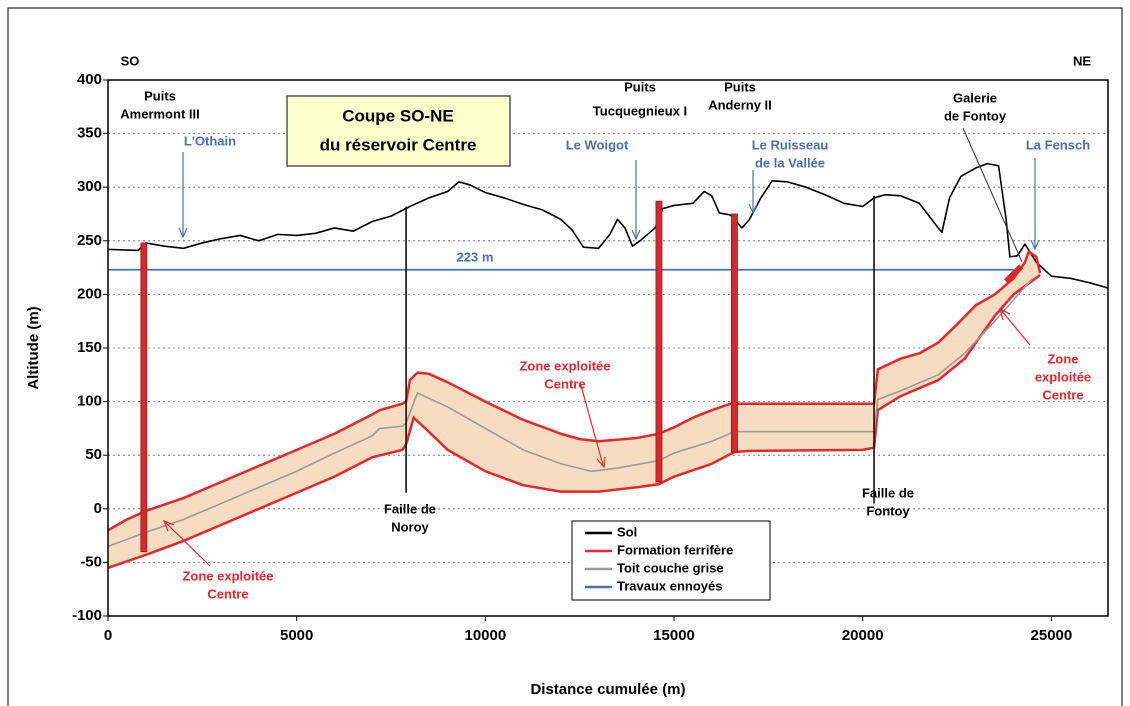 The height and width of the screenshot is (706, 1130). I want to click on y-tick-label: 200, so click(89, 293).